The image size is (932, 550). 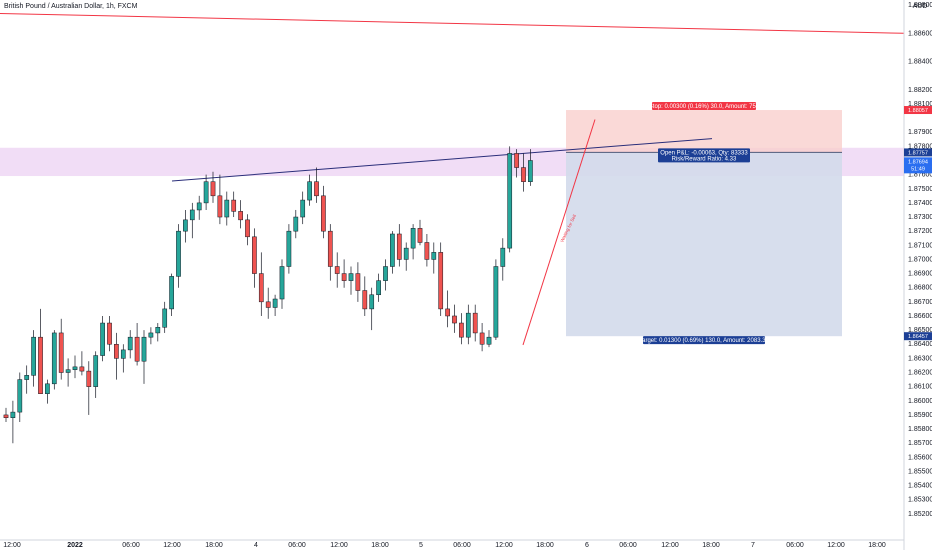 I want to click on time-tick-label: 7, so click(x=753, y=545).